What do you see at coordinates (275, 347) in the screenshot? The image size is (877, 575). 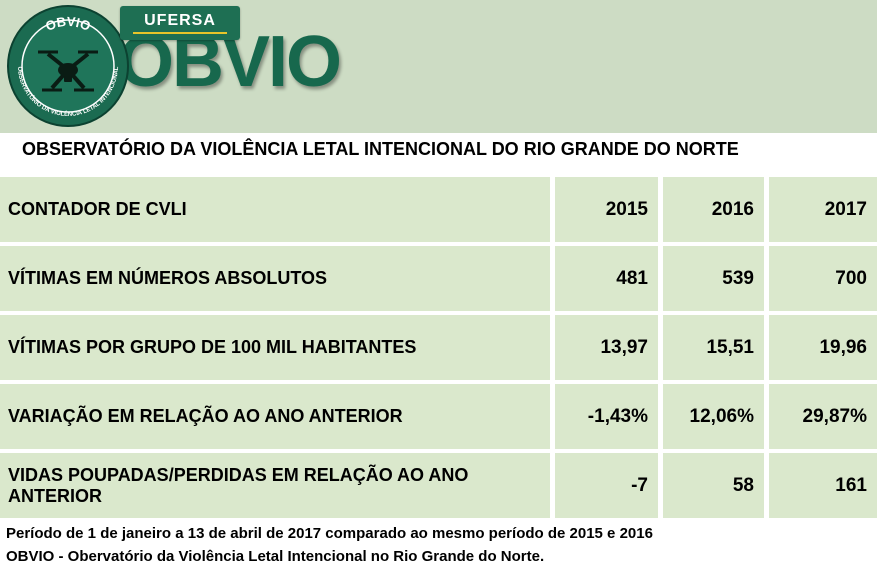 I see `row-label-rate-per-100k: VÍTIMAS POR GRUPO DE 100 MIL HABITANTES` at bounding box center [275, 347].